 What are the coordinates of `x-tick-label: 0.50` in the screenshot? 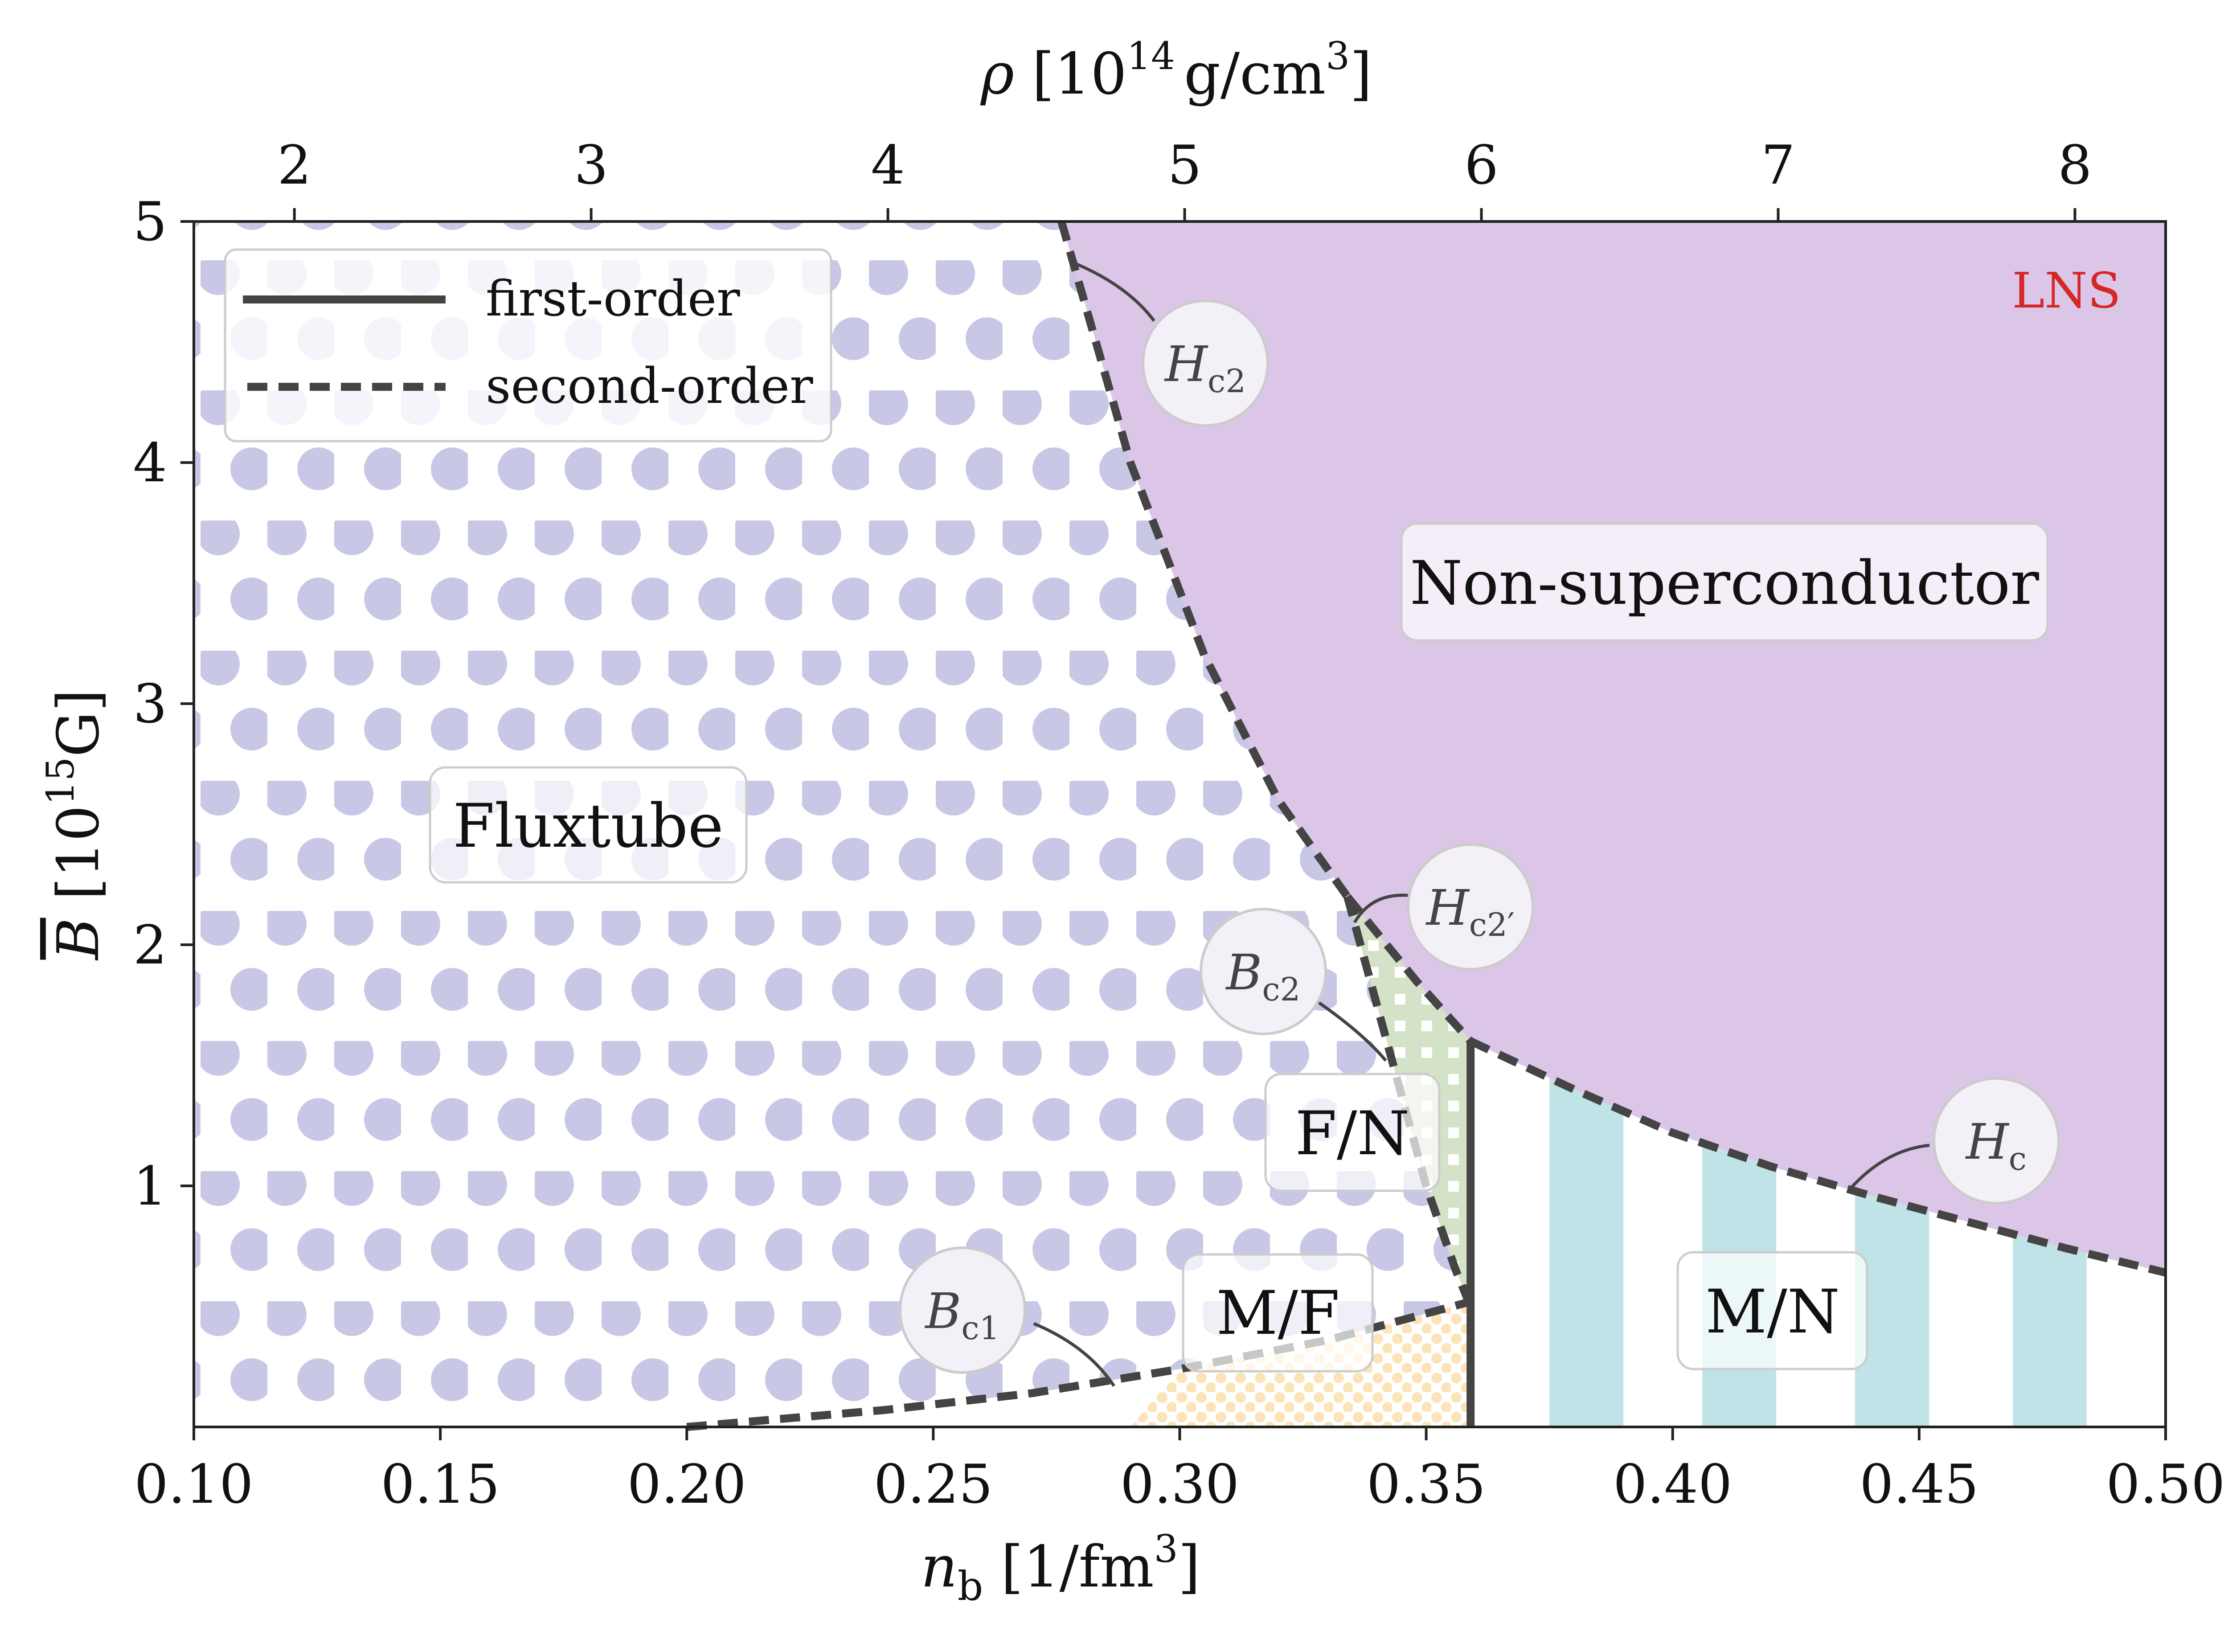 It's located at (2165, 1485).